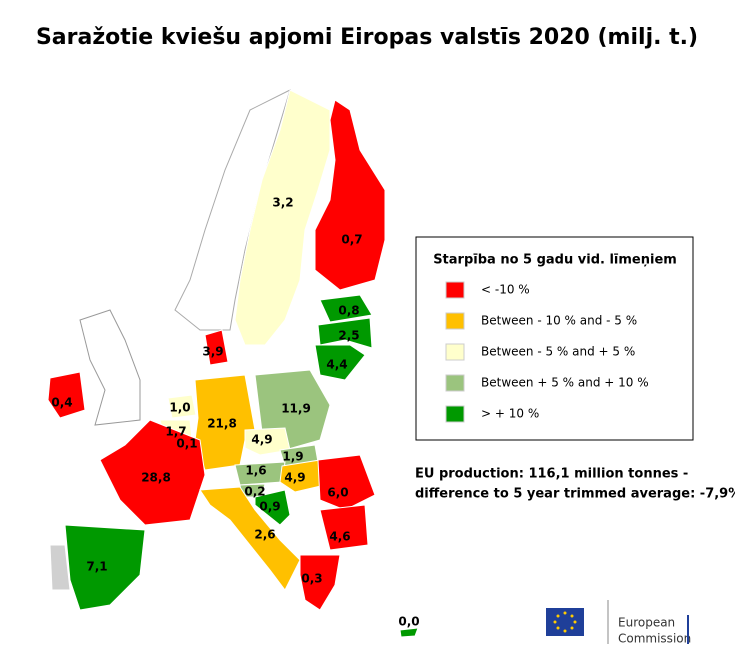 The width and height of the screenshot is (735, 668). Describe the element at coordinates (654, 639) in the screenshot. I see `logo-text: Commission` at that location.